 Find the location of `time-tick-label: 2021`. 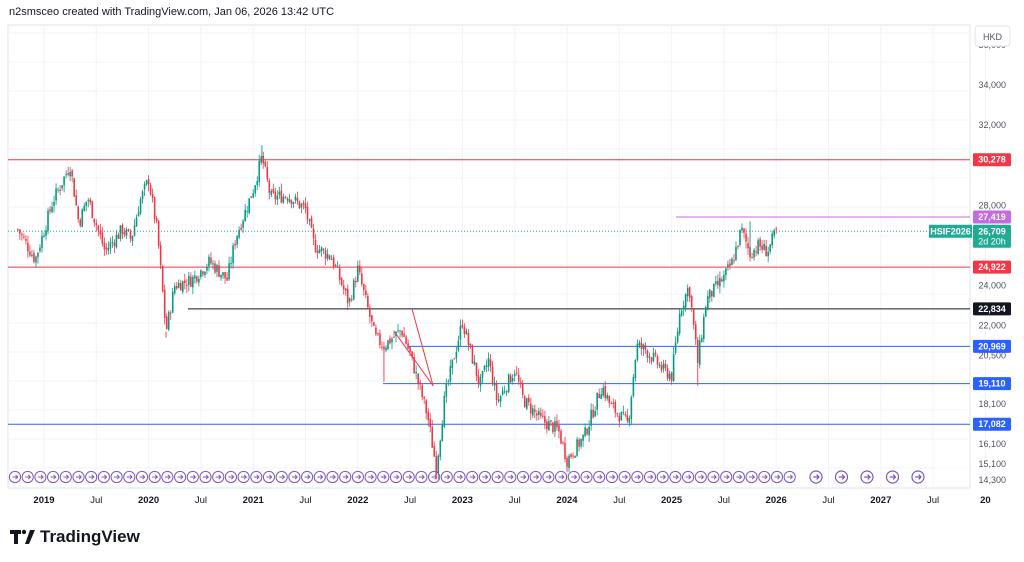

time-tick-label: 2021 is located at coordinates (254, 500).